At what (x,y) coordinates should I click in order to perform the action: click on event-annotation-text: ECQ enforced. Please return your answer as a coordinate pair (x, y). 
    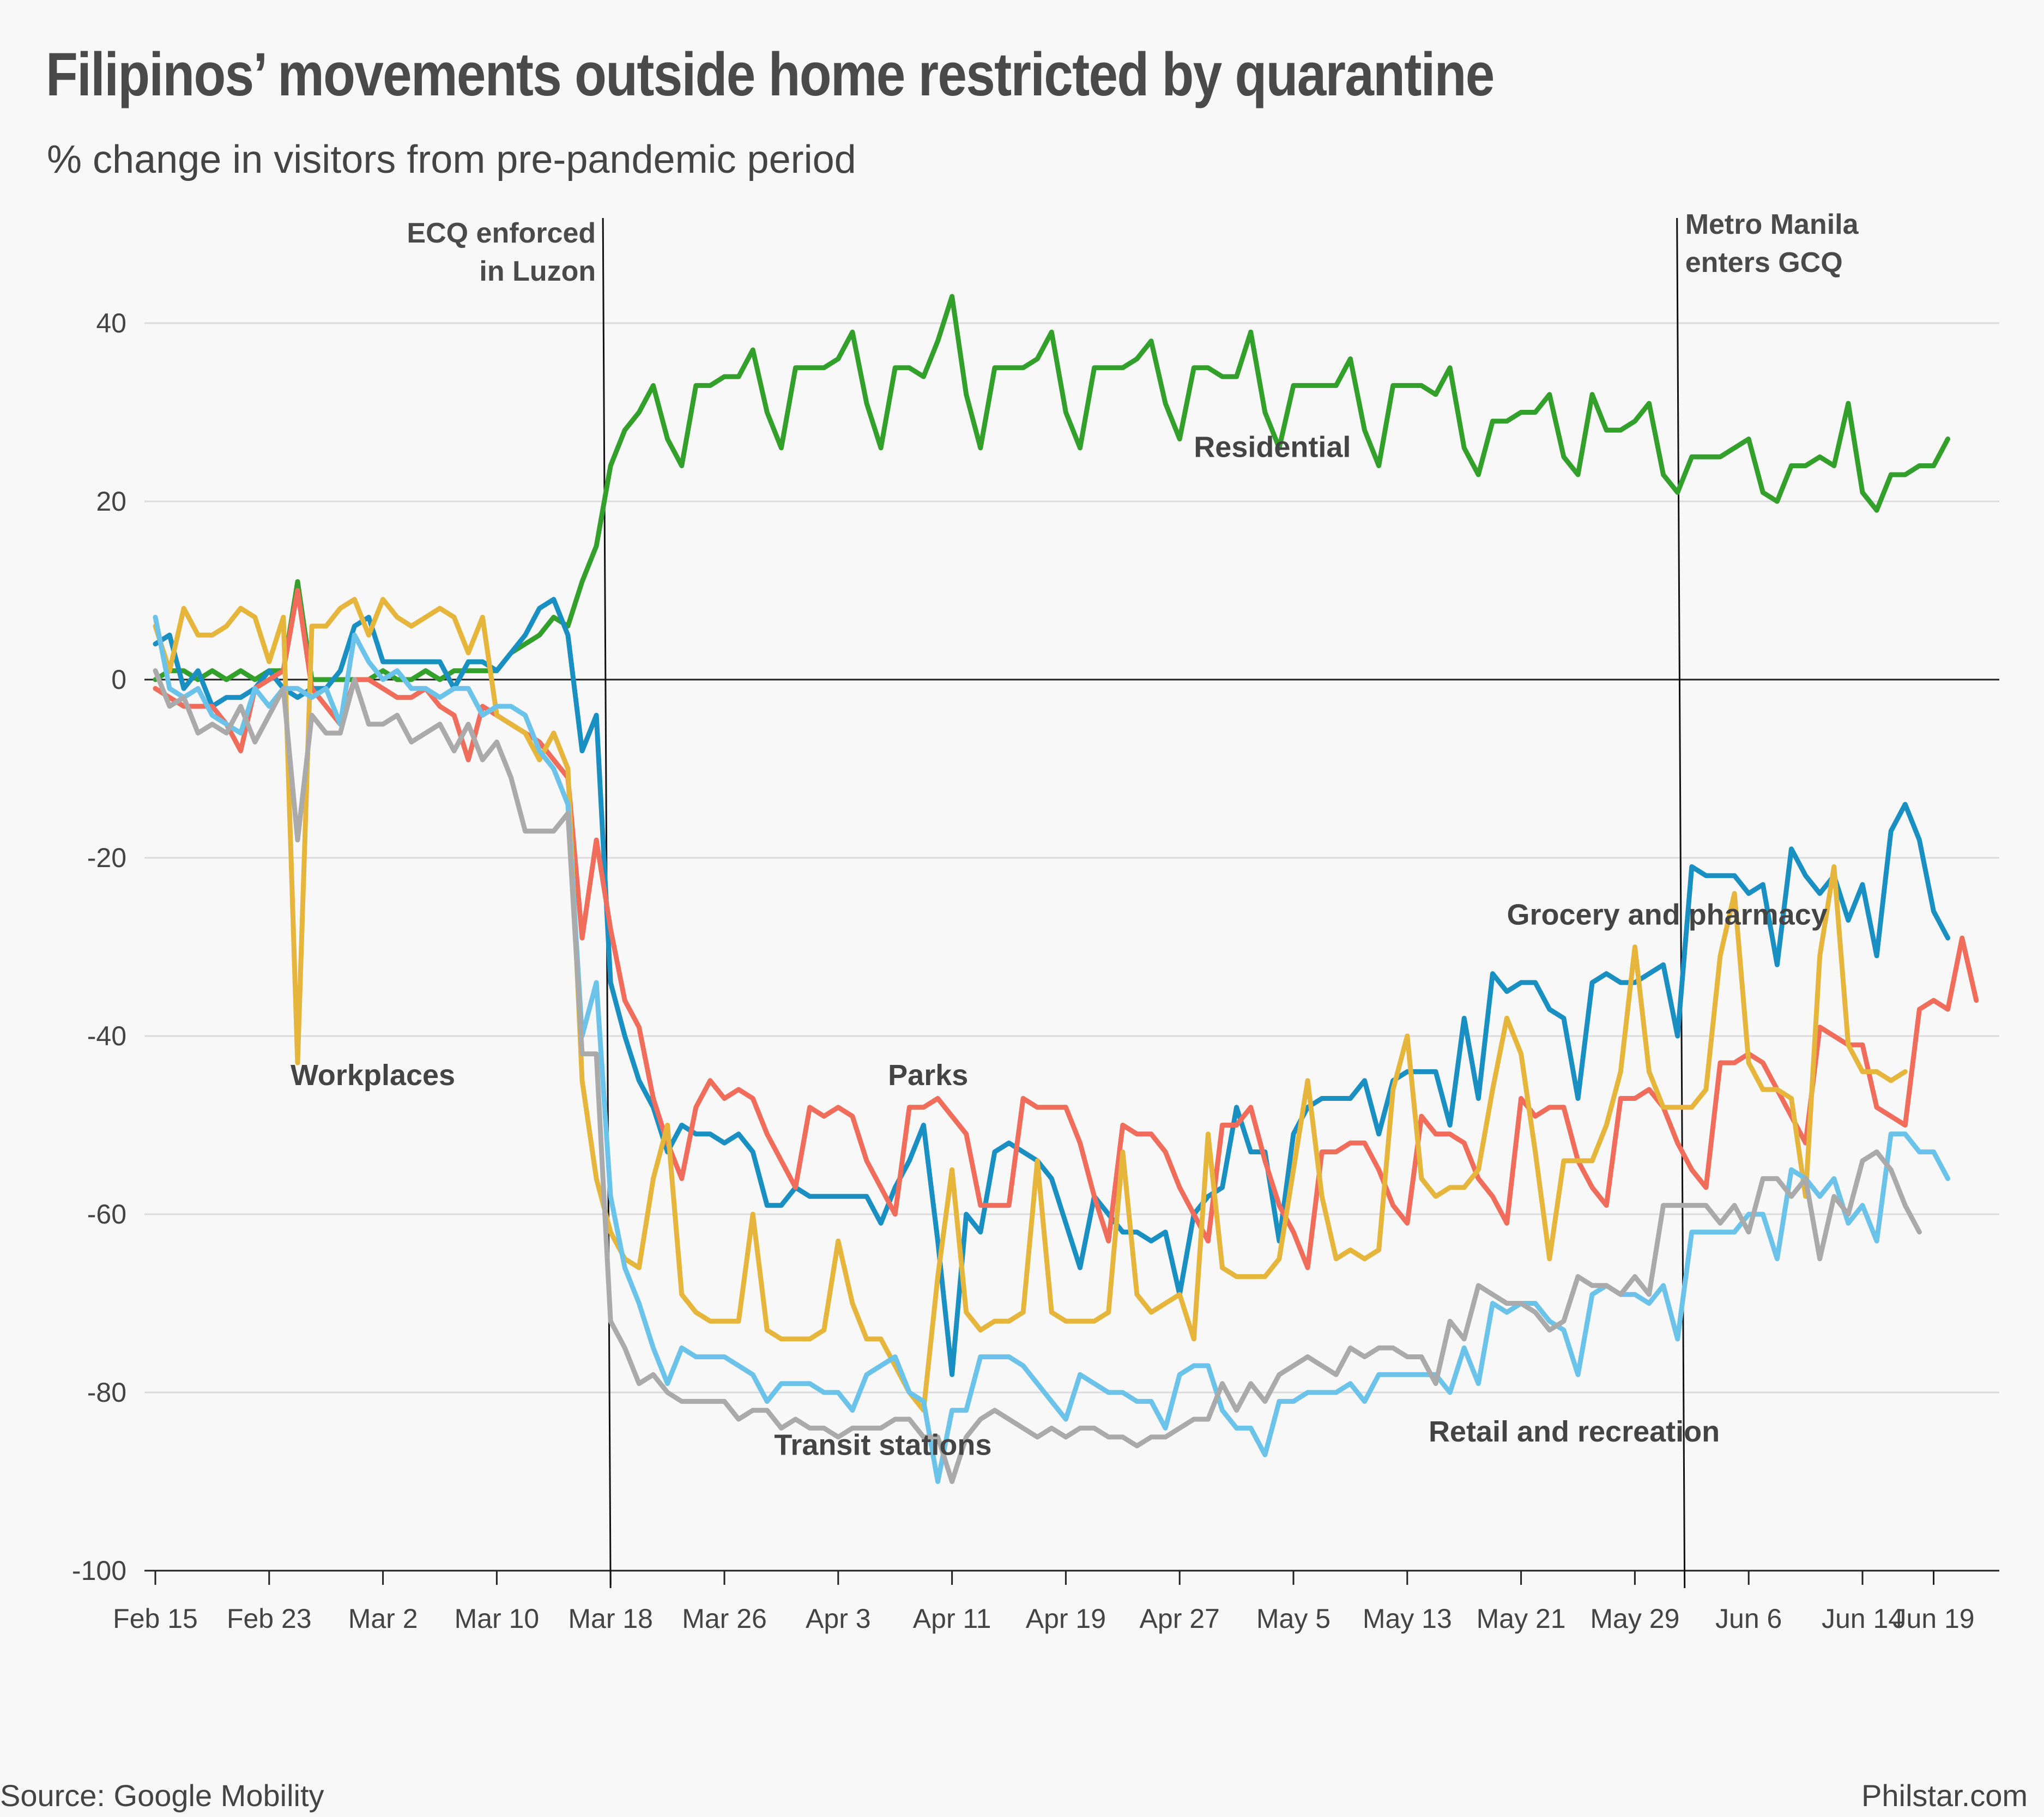
    Looking at the image, I should click on (501, 233).